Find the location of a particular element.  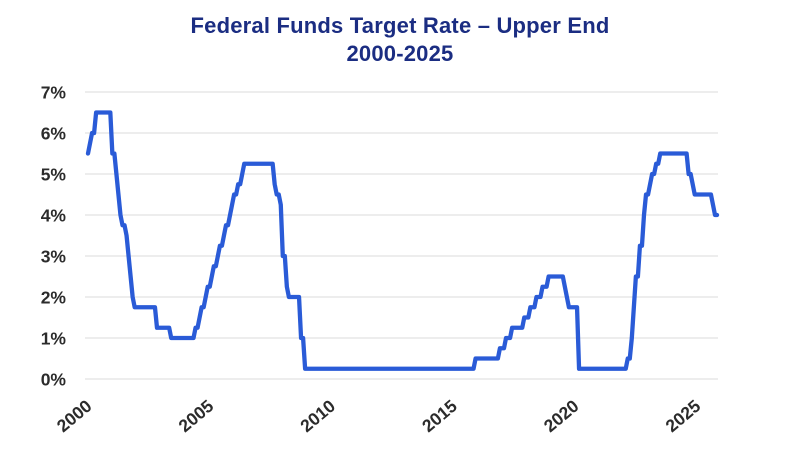

chart-subtitle: 2000-2025 is located at coordinates (400, 53).